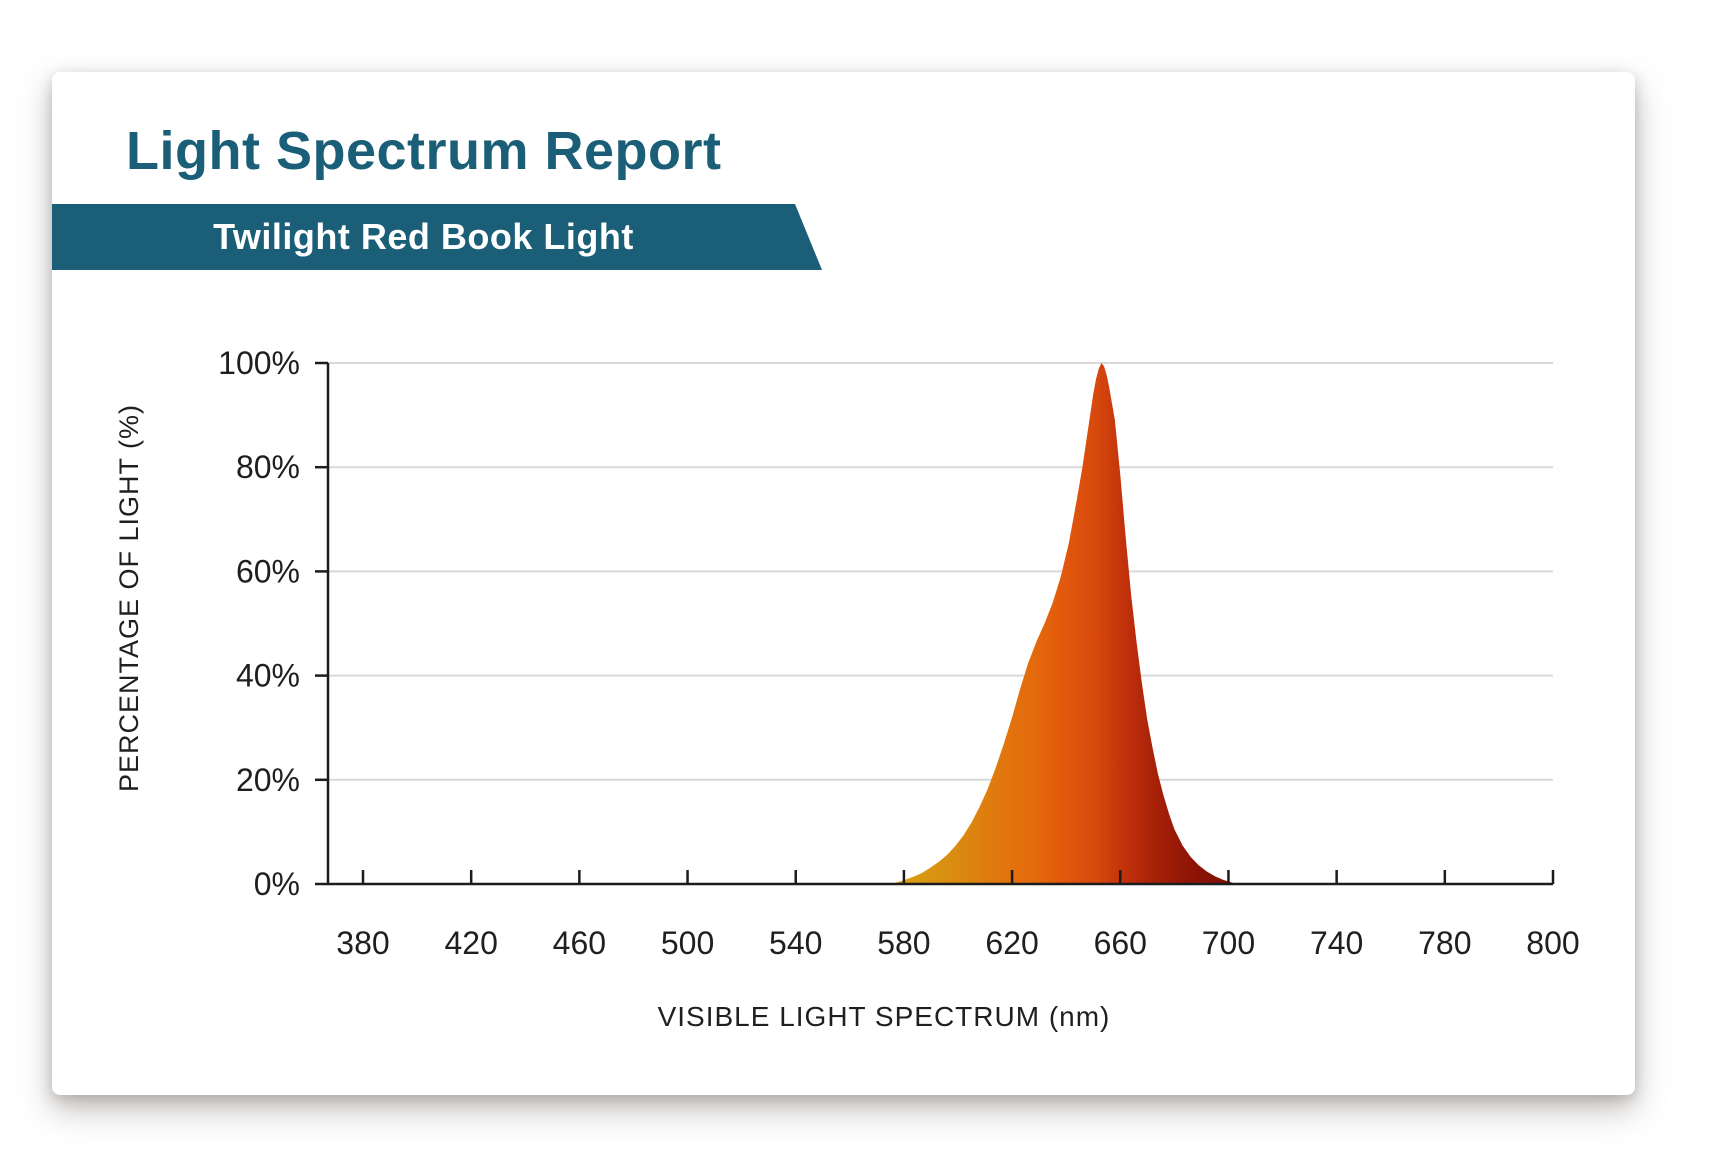  What do you see at coordinates (903, 943) in the screenshot?
I see `x-tick-label-580: 580` at bounding box center [903, 943].